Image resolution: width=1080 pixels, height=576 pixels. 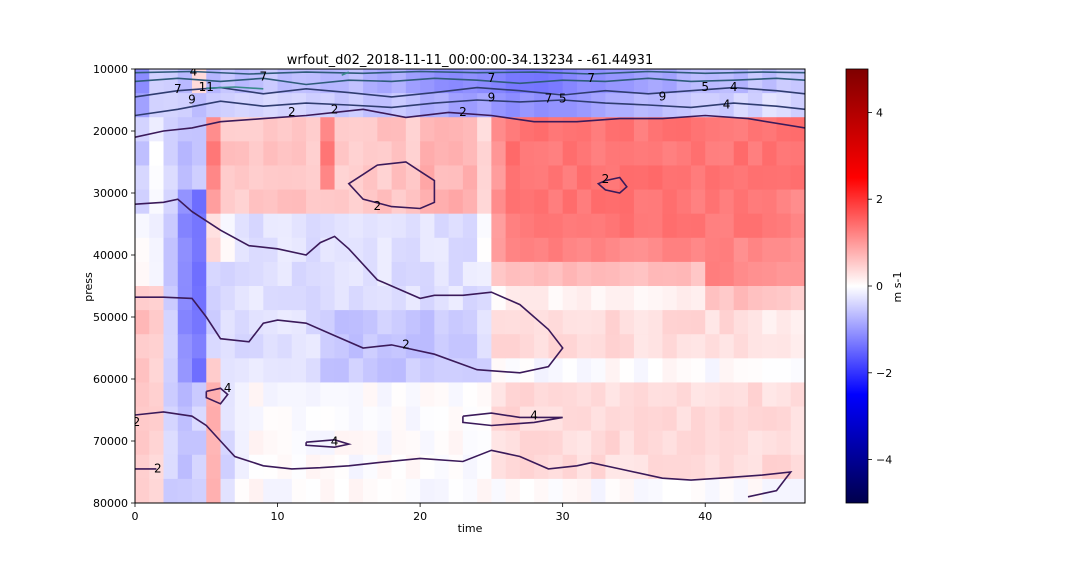 I want to click on colorbar-tick-label: 4, so click(x=879, y=112).